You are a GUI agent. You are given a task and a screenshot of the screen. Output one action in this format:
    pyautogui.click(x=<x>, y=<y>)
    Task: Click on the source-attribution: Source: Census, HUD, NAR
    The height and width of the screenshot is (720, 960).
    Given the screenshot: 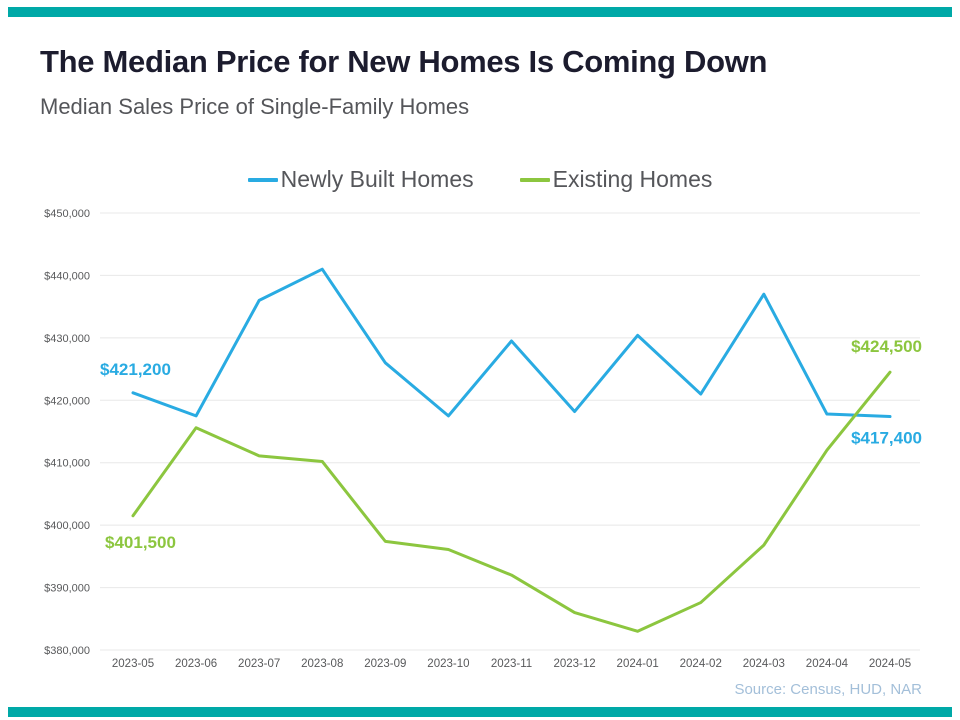 What is the action you would take?
    pyautogui.click(x=828, y=689)
    